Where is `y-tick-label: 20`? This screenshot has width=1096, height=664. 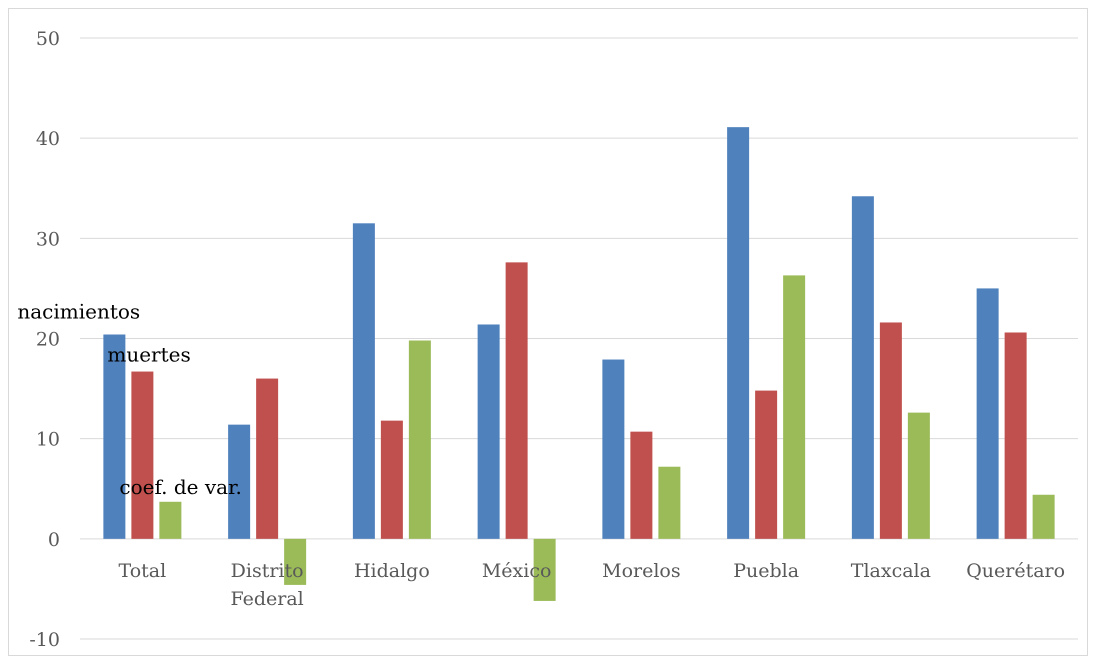
y-tick-label: 20 is located at coordinates (48, 340).